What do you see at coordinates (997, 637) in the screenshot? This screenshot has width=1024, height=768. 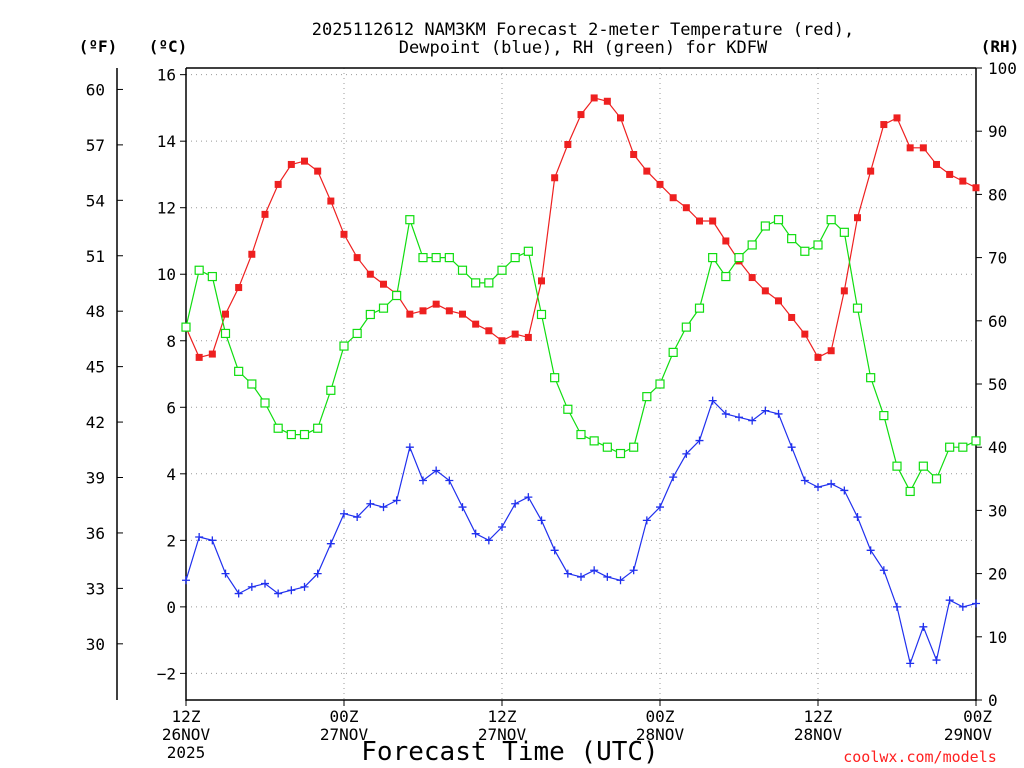 I see `rh-tick-label: 10` at bounding box center [997, 637].